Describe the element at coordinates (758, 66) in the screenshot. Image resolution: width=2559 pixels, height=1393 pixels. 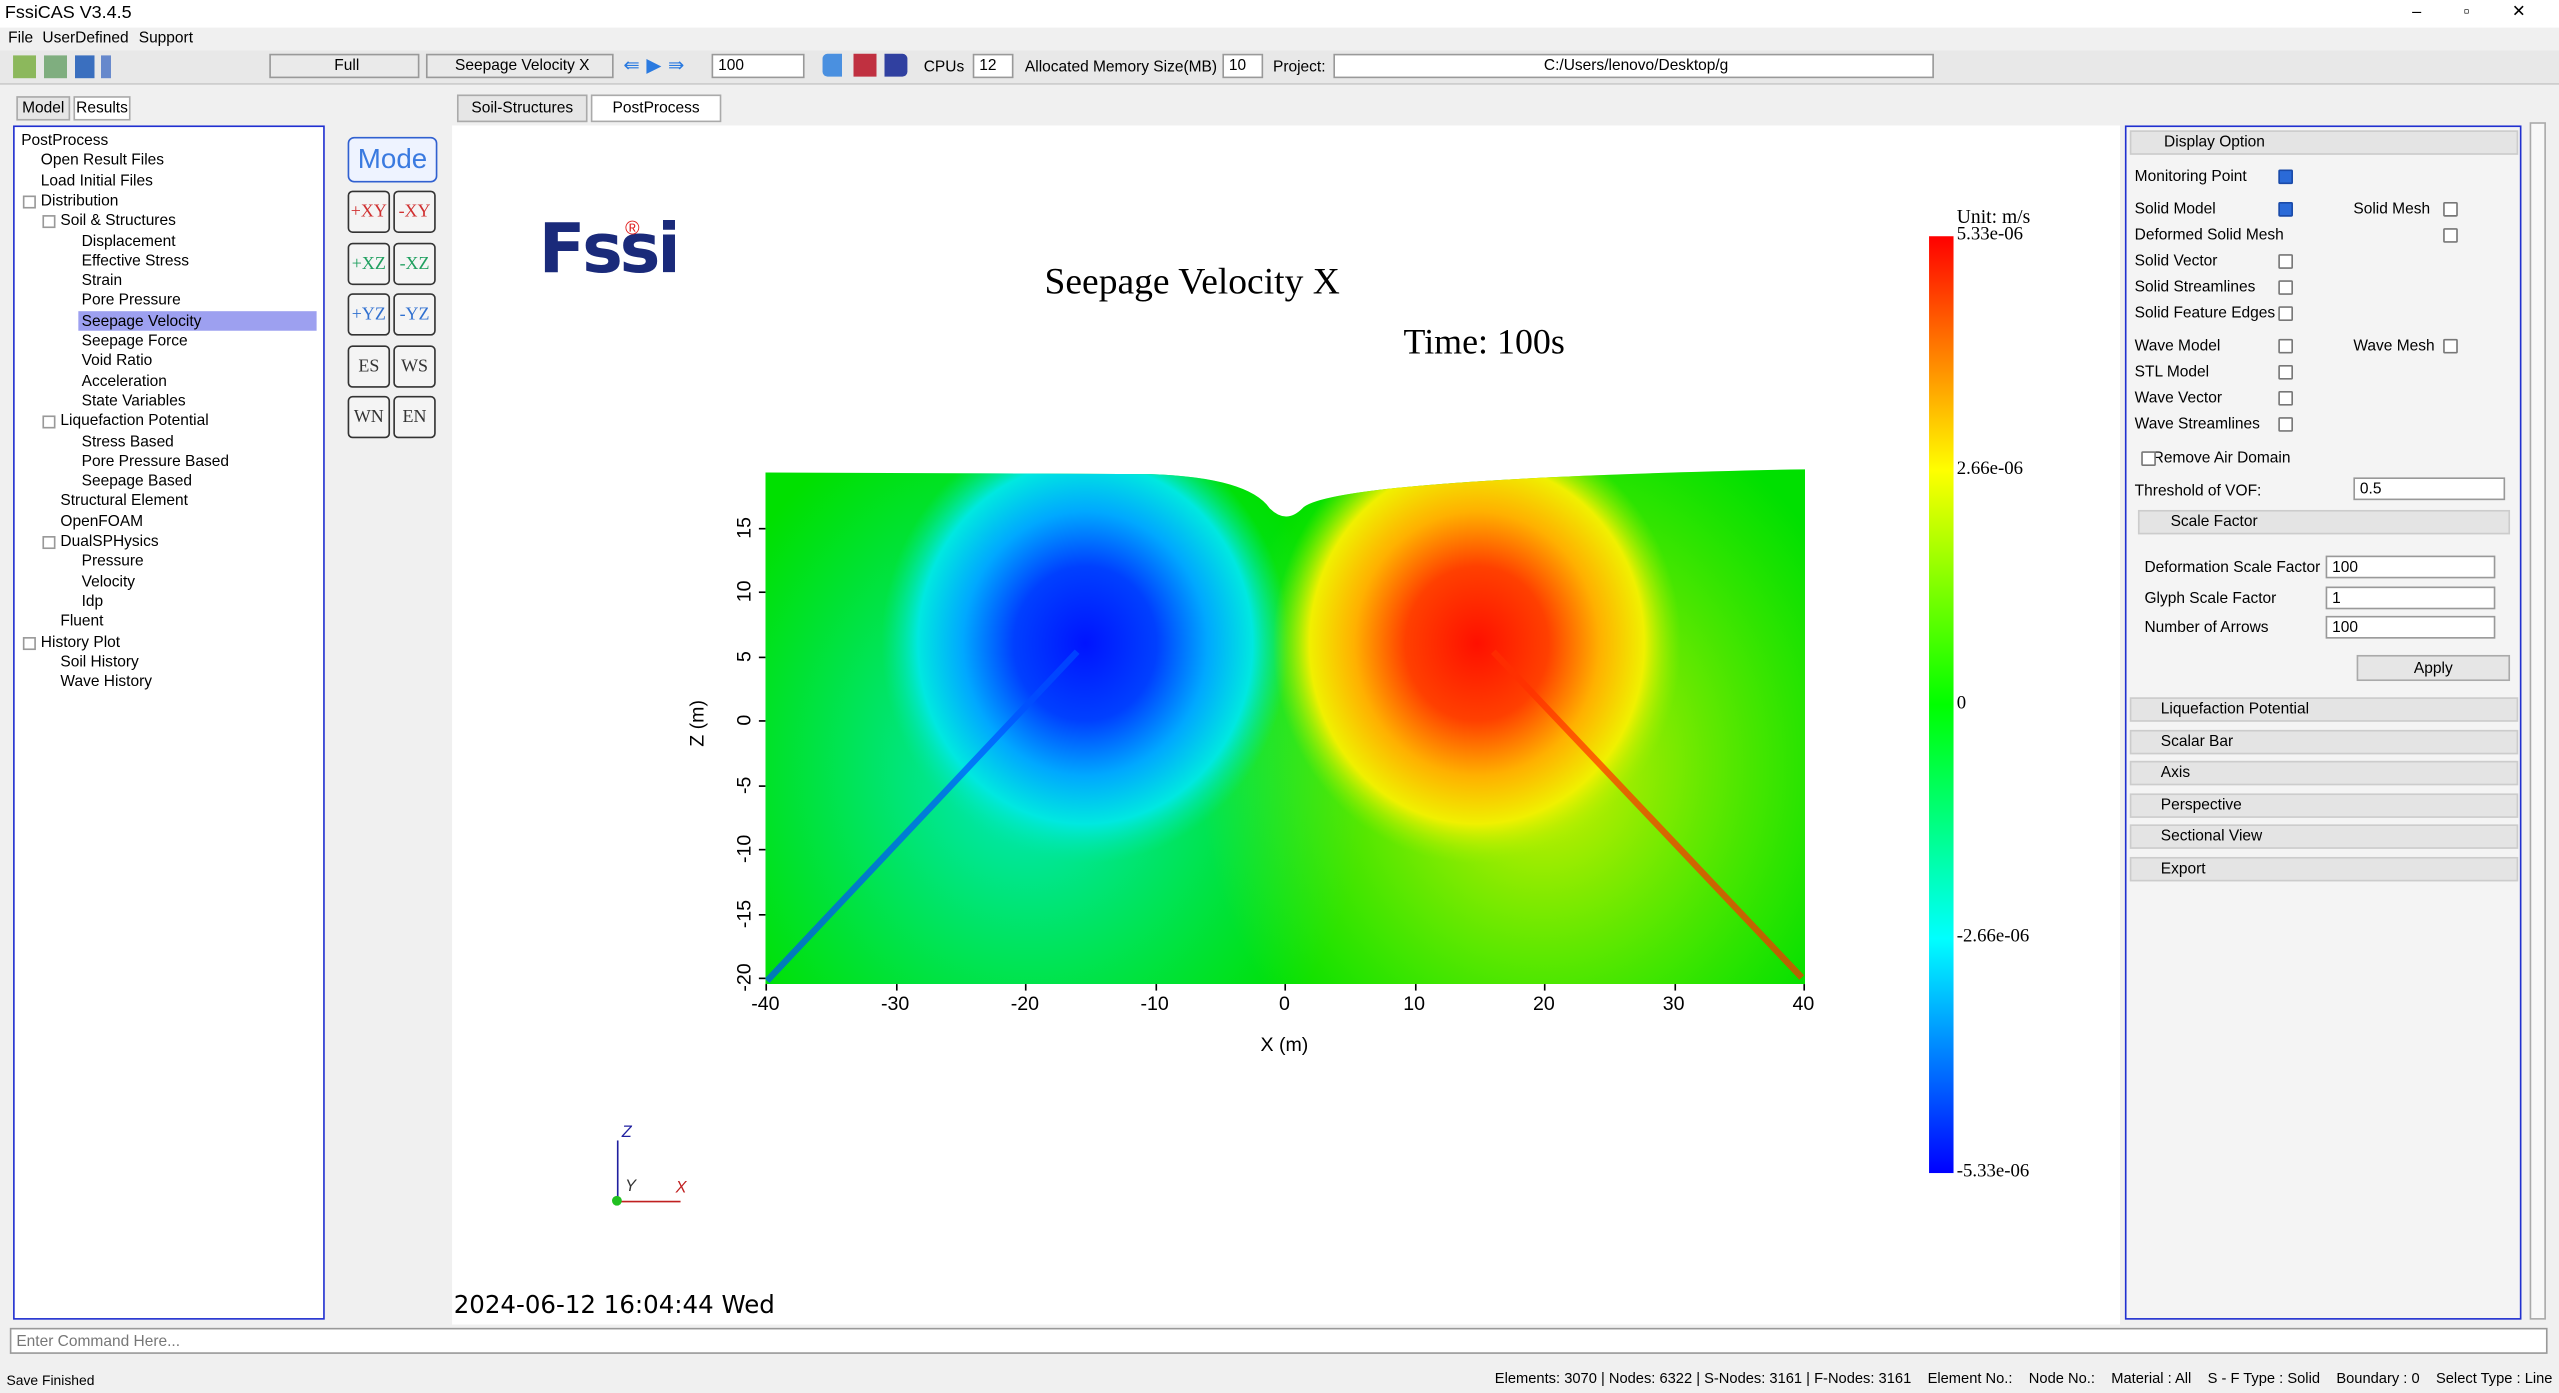
I see `step-input: 100` at that location.